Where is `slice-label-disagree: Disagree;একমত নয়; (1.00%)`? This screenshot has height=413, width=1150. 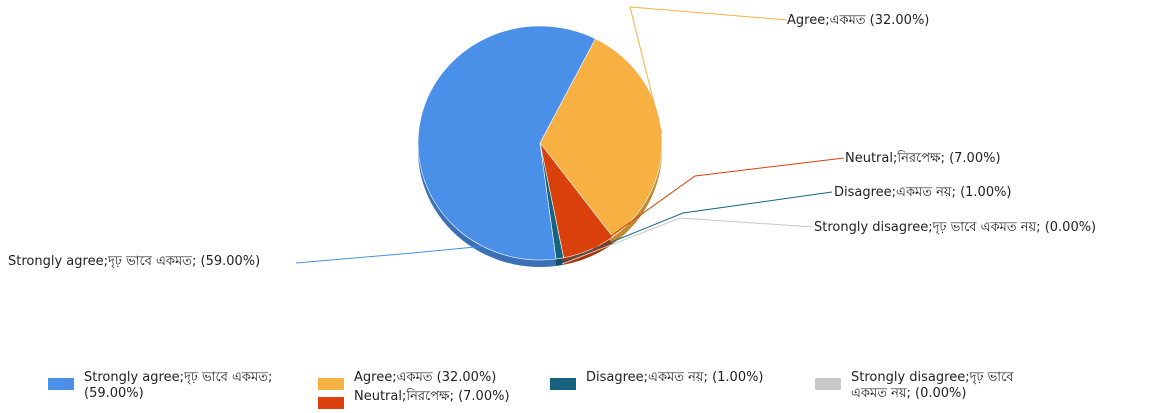
slice-label-disagree: Disagree;একমত নয়; (1.00%) is located at coordinates (923, 192).